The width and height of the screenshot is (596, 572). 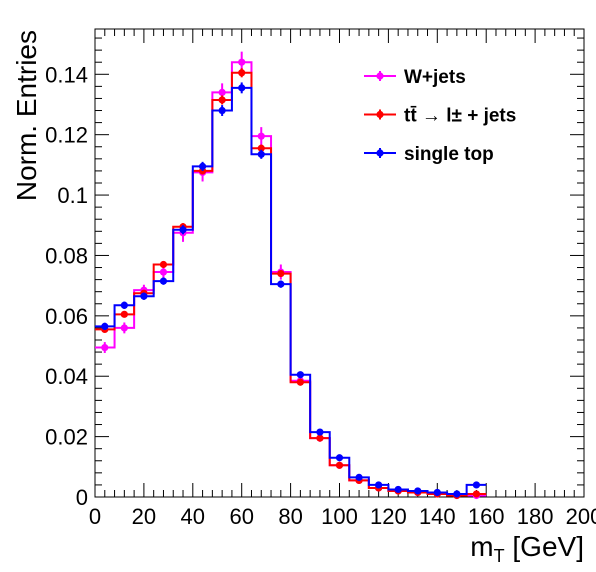 I want to click on x-tick-label: 120, so click(x=388, y=516).